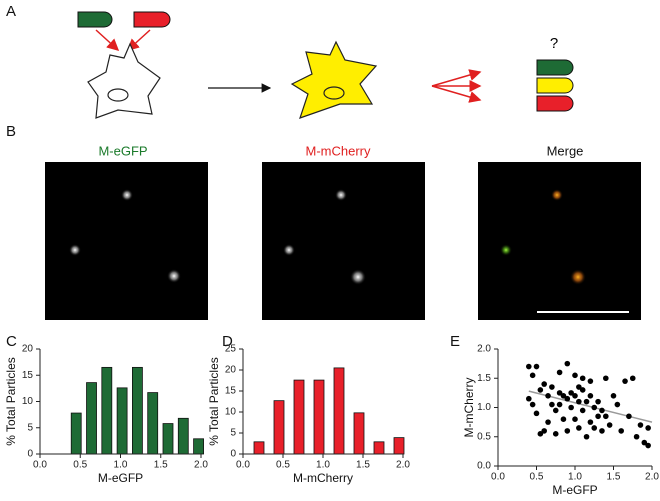  I want to click on x-axis-label: M-mCherry, so click(323, 478).